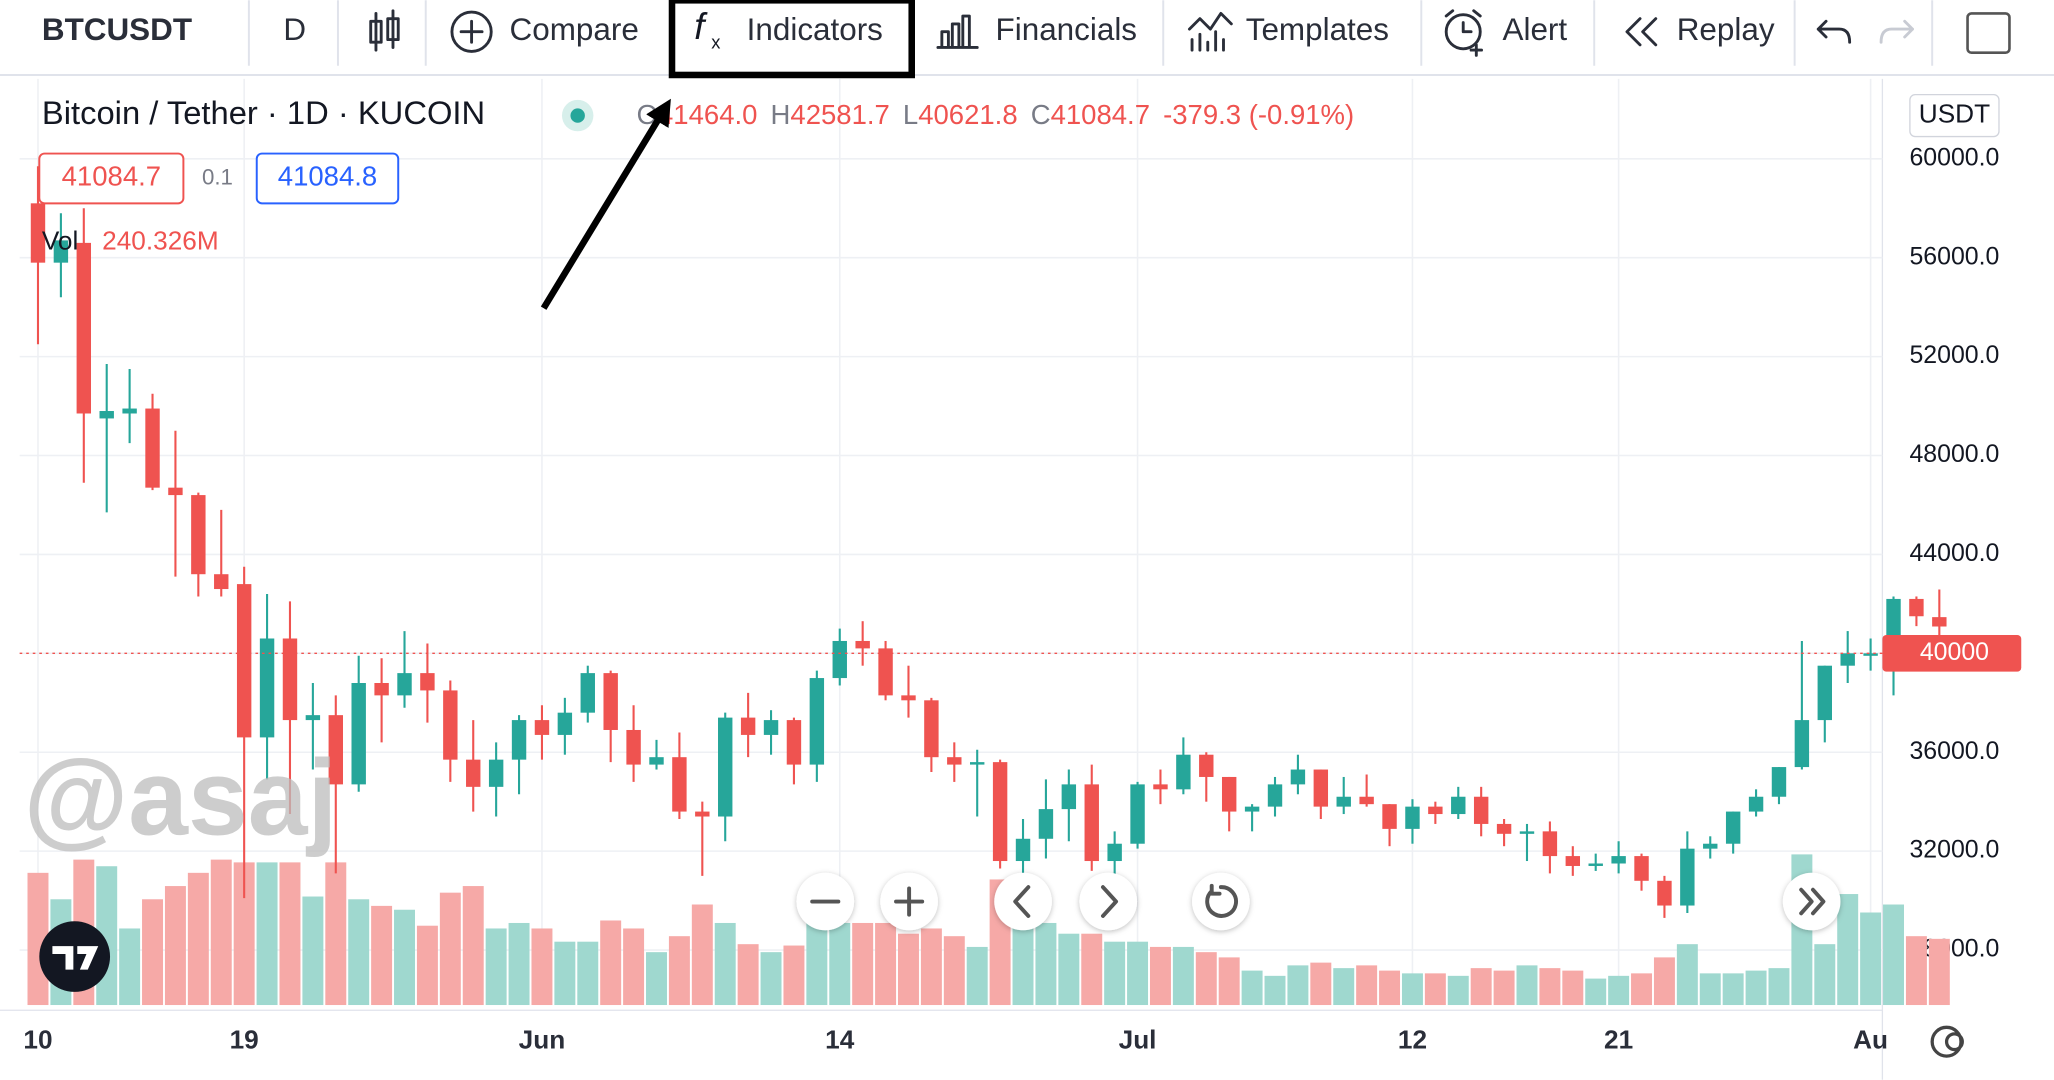 This screenshot has width=2054, height=1080. Describe the element at coordinates (1412, 1040) in the screenshot. I see `x-tick-label: 12` at that location.